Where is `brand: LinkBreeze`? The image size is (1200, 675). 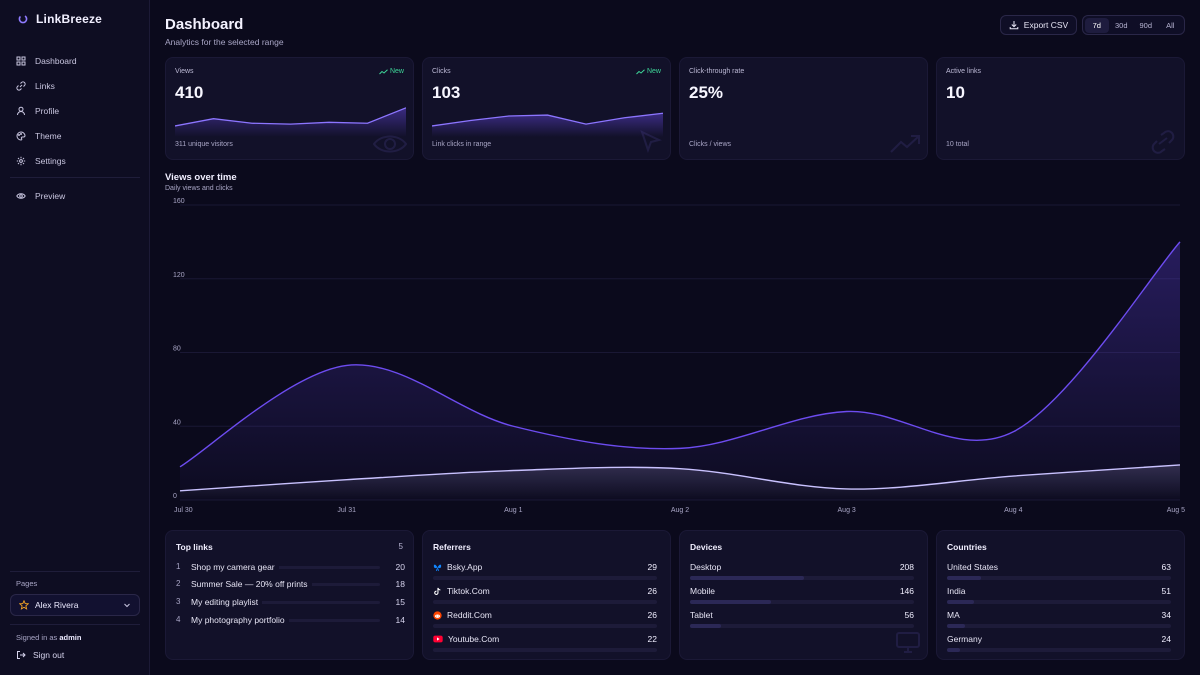
brand: LinkBreeze is located at coordinates (60, 19).